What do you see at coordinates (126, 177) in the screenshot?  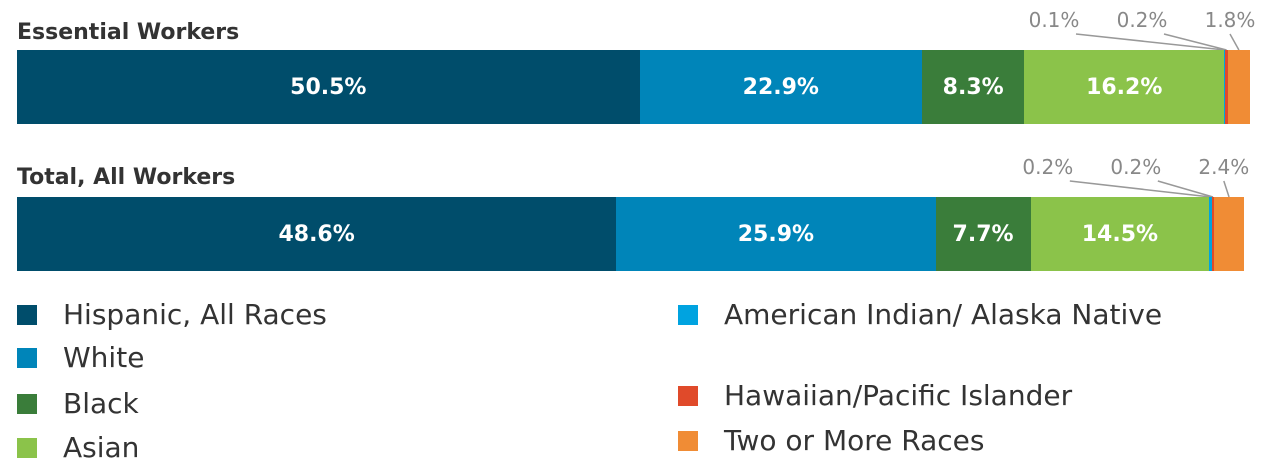 I see `category-label: Total, All Workers` at bounding box center [126, 177].